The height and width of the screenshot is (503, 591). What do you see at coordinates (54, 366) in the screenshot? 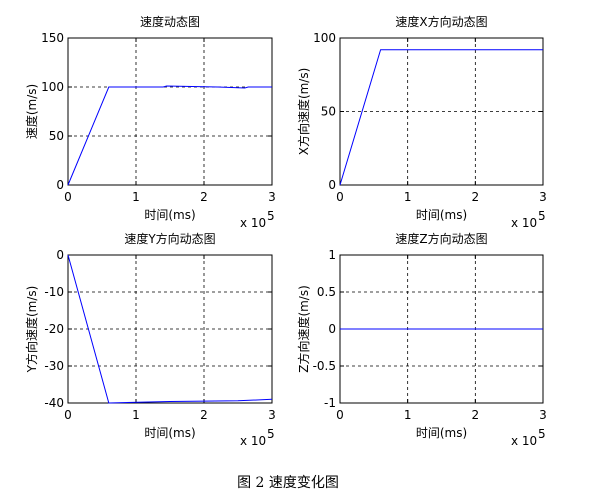
I see `y-tick-label: -30` at bounding box center [54, 366].